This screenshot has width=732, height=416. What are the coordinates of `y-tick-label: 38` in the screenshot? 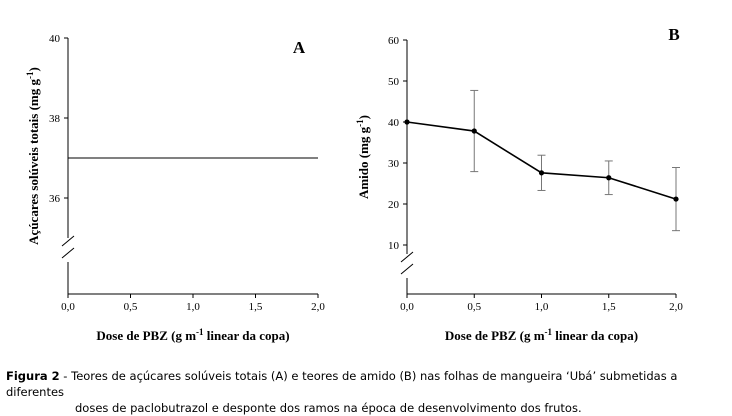 It's located at (55, 119).